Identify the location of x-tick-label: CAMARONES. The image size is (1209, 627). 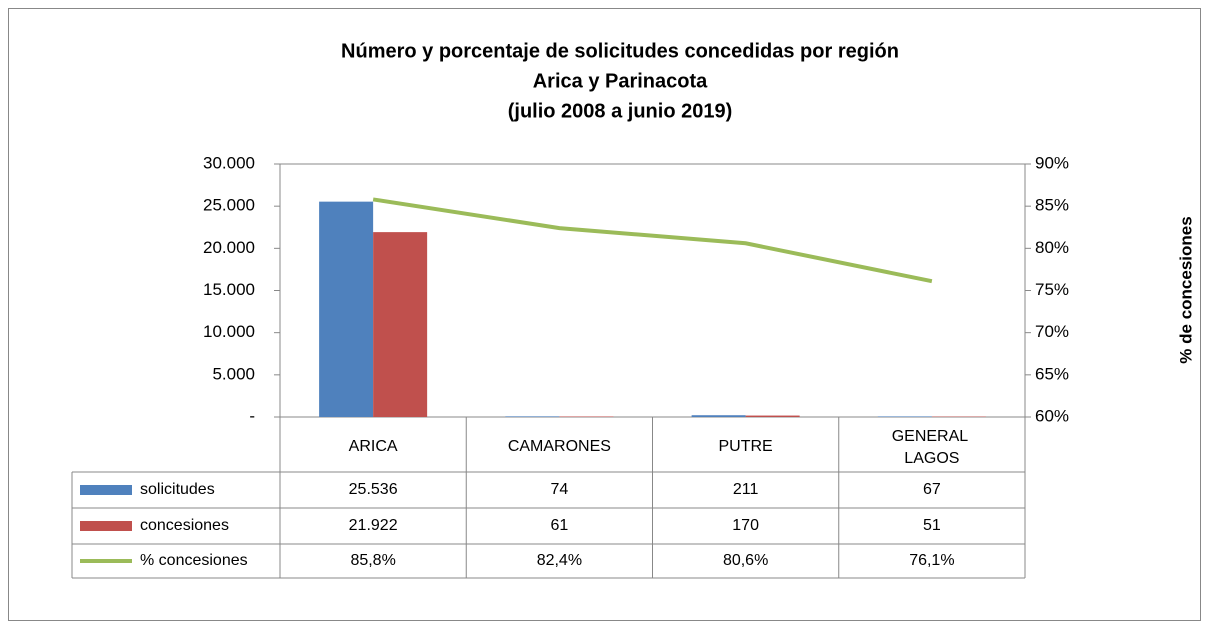
(559, 446).